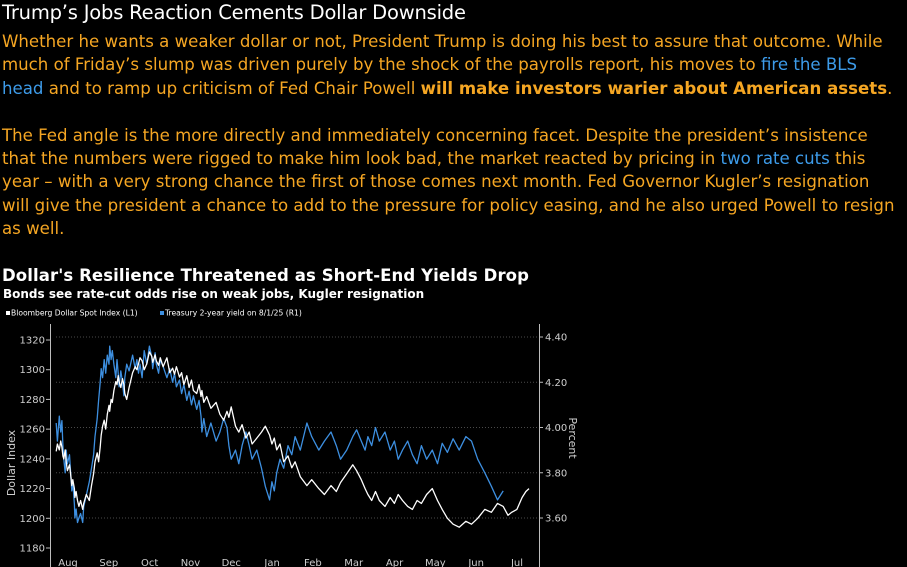  Describe the element at coordinates (32, 400) in the screenshot. I see `left-tick-label: 1280` at that location.